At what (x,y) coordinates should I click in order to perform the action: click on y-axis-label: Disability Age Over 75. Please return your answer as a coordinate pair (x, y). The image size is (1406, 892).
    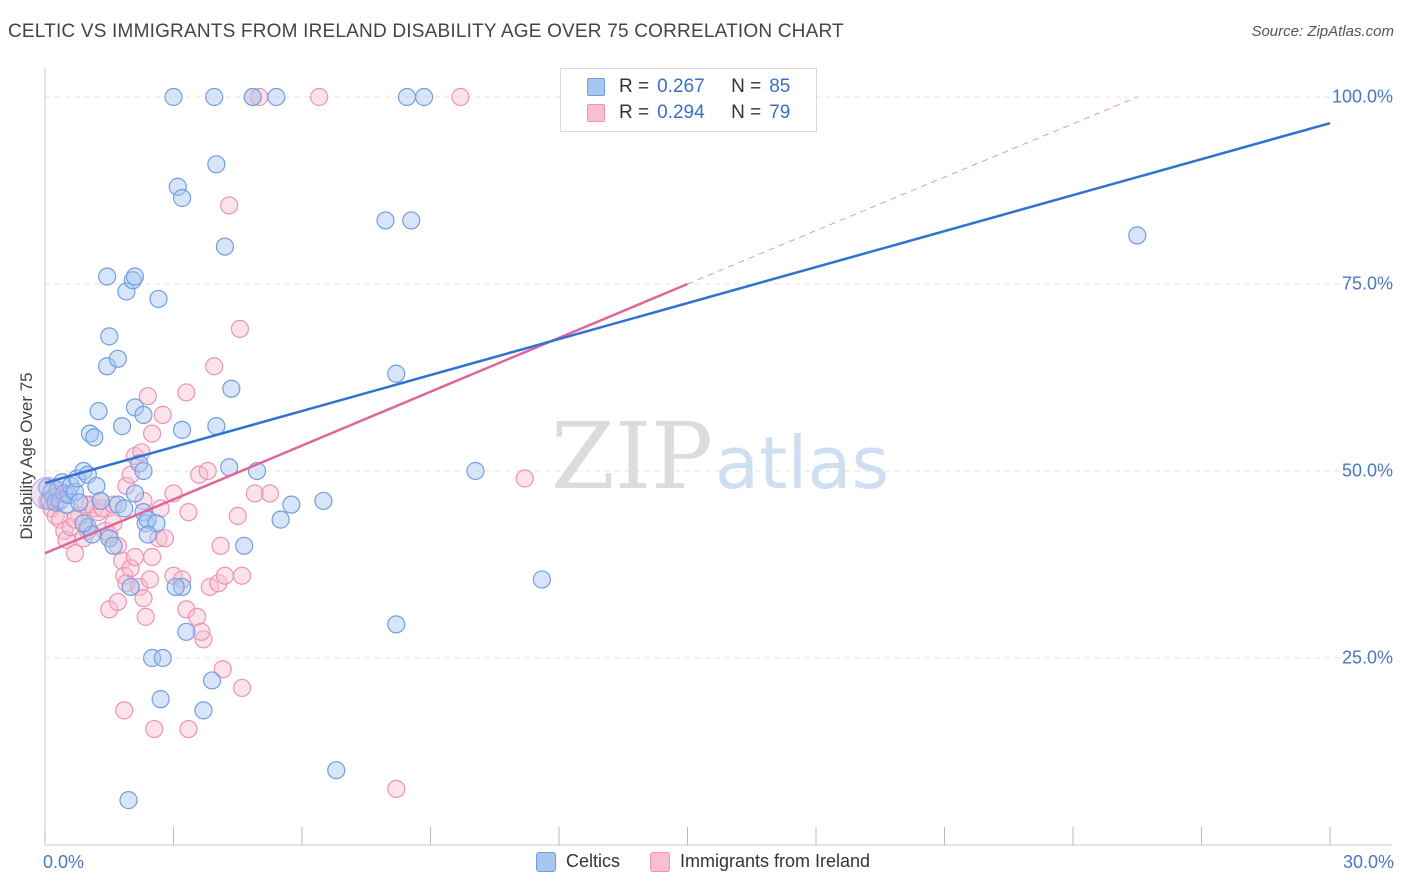
    Looking at the image, I should click on (26, 456).